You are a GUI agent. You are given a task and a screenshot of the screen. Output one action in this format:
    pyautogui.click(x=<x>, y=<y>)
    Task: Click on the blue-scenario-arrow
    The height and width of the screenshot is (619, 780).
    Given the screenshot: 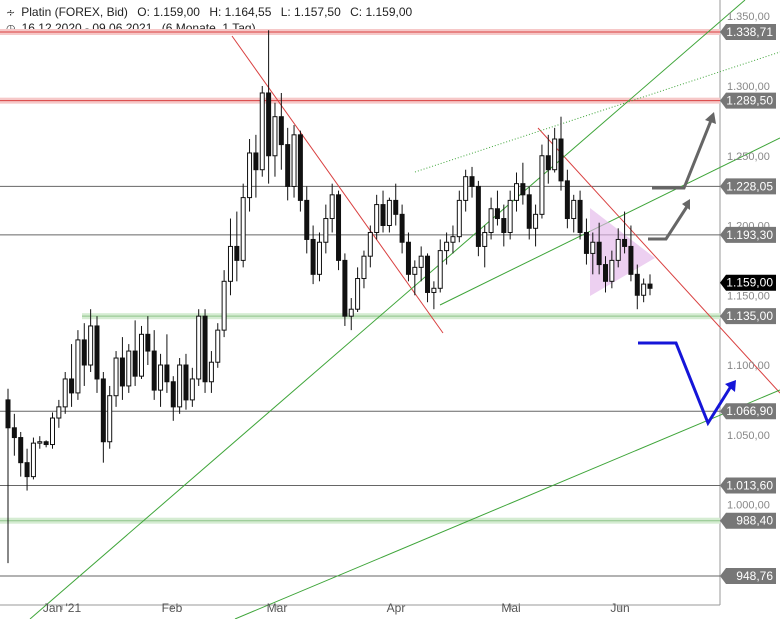 What is the action you would take?
    pyautogui.click(x=686, y=384)
    